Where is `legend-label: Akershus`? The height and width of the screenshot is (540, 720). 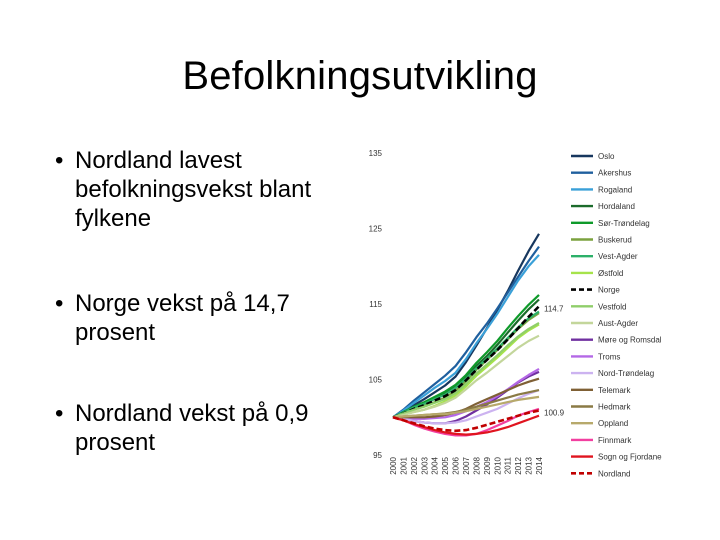
legend-label: Akershus is located at coordinates (614, 173).